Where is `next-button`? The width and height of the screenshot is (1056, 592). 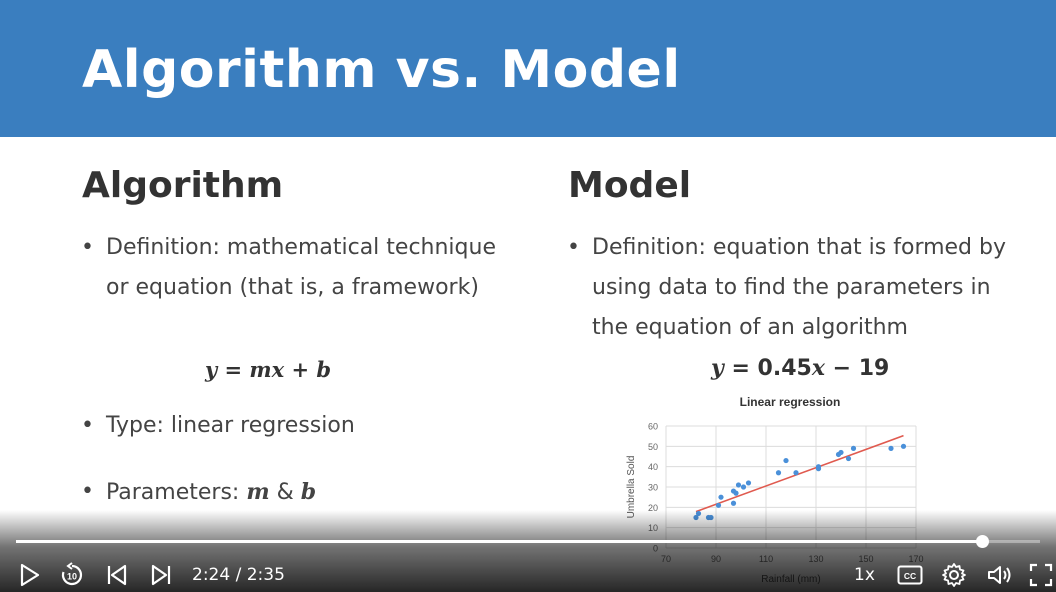
next-button is located at coordinates (161, 575).